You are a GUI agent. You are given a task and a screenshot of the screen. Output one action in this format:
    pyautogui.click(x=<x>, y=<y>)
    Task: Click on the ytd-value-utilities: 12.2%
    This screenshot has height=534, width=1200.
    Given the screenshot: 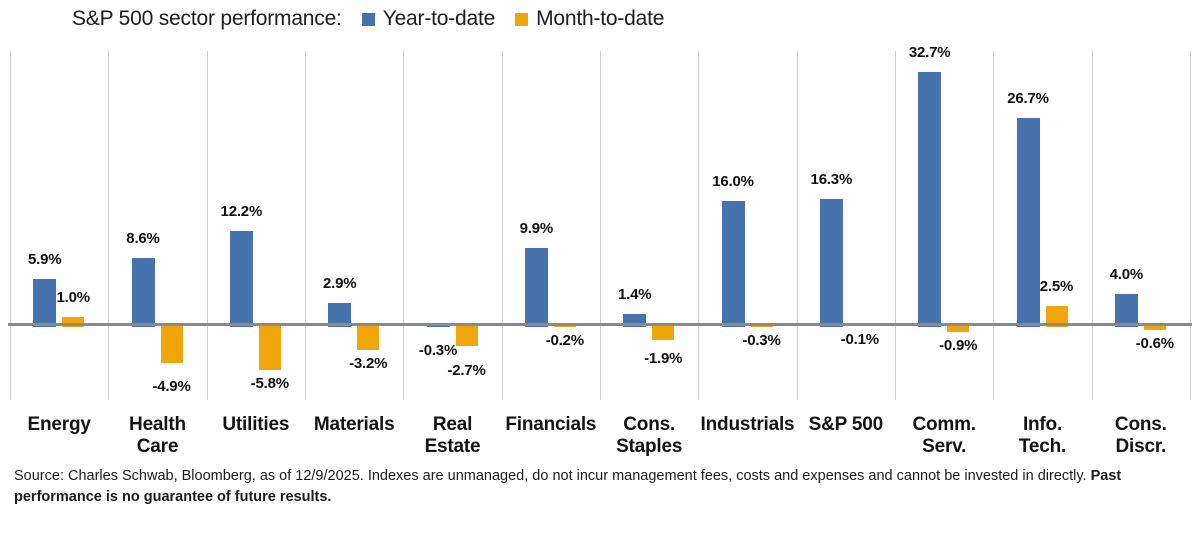 What is the action you would take?
    pyautogui.click(x=241, y=211)
    